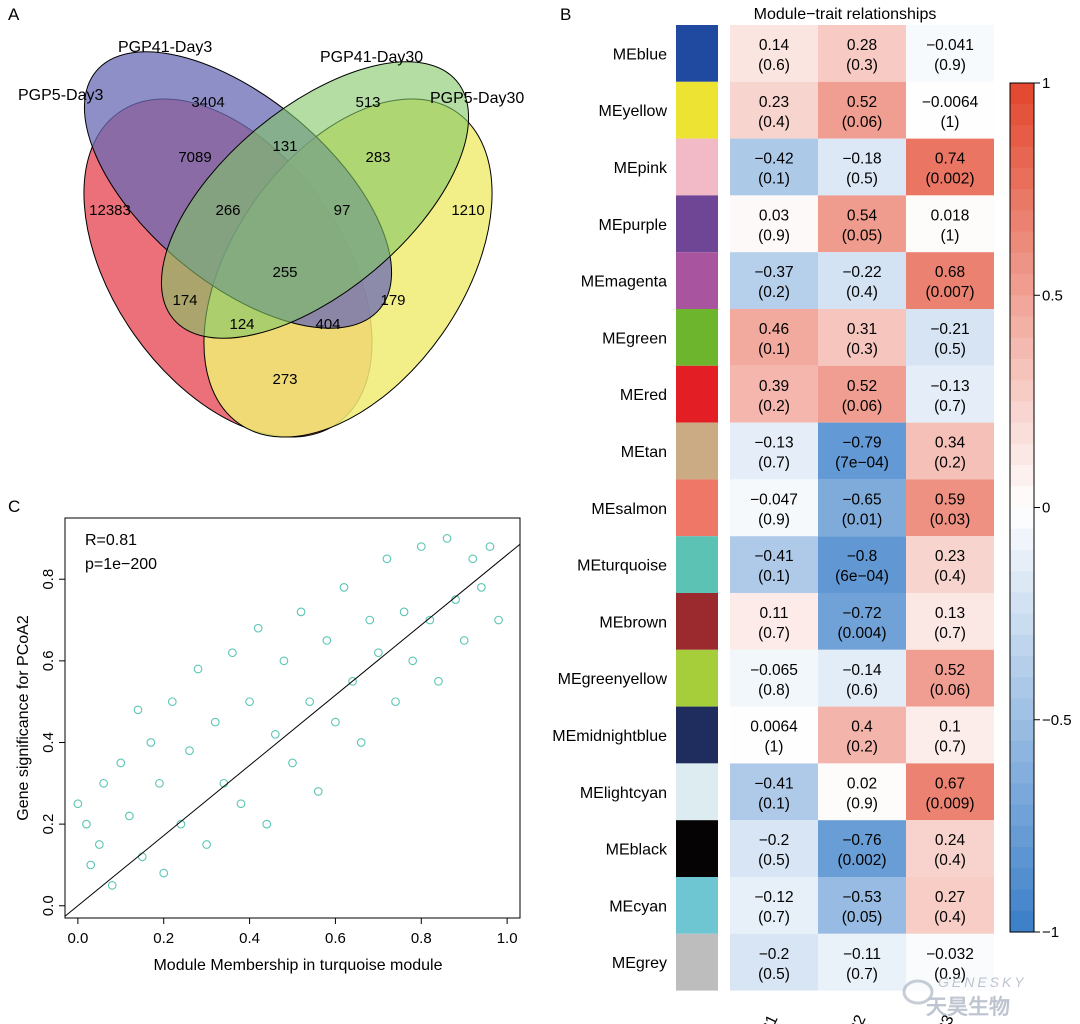 Image resolution: width=1080 pixels, height=1024 pixels. I want to click on cell-pvalue: (0.9), so click(950, 65).